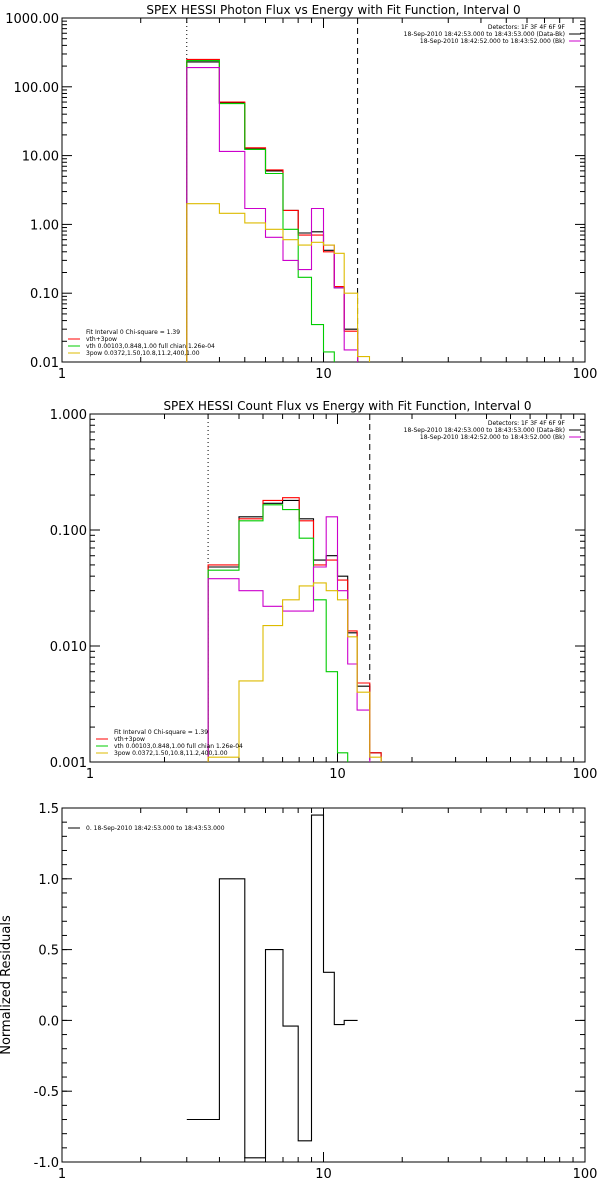 This screenshot has height=1200, width=600. What do you see at coordinates (48, 951) in the screenshot?
I see `y-tick-label: 0.5` at bounding box center [48, 951].